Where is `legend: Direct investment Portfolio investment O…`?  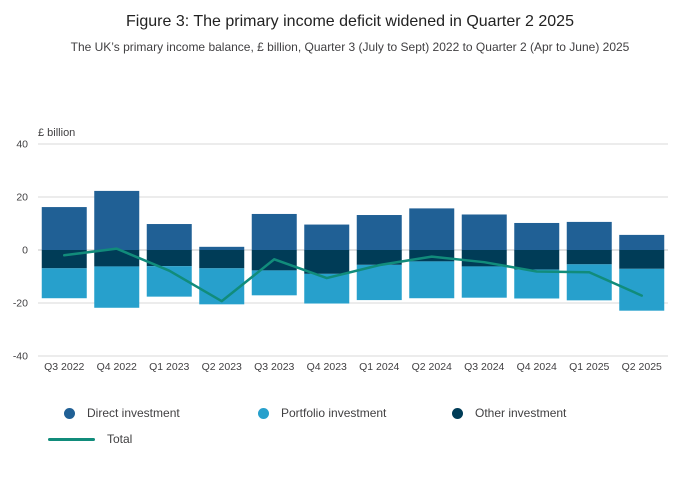
legend: Direct investment Portfolio investment O… is located at coordinates (350, 426).